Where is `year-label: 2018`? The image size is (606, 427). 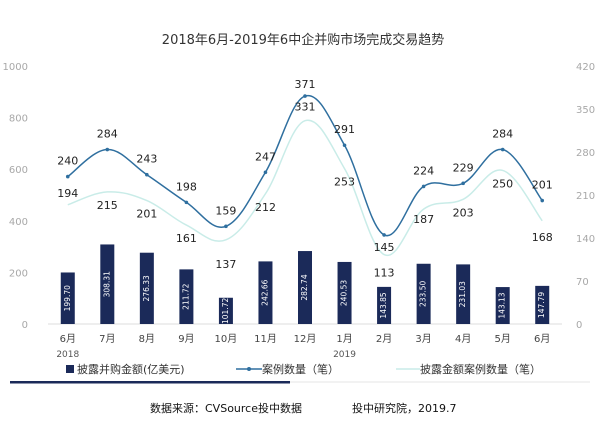
year-label: 2018 is located at coordinates (67, 355).